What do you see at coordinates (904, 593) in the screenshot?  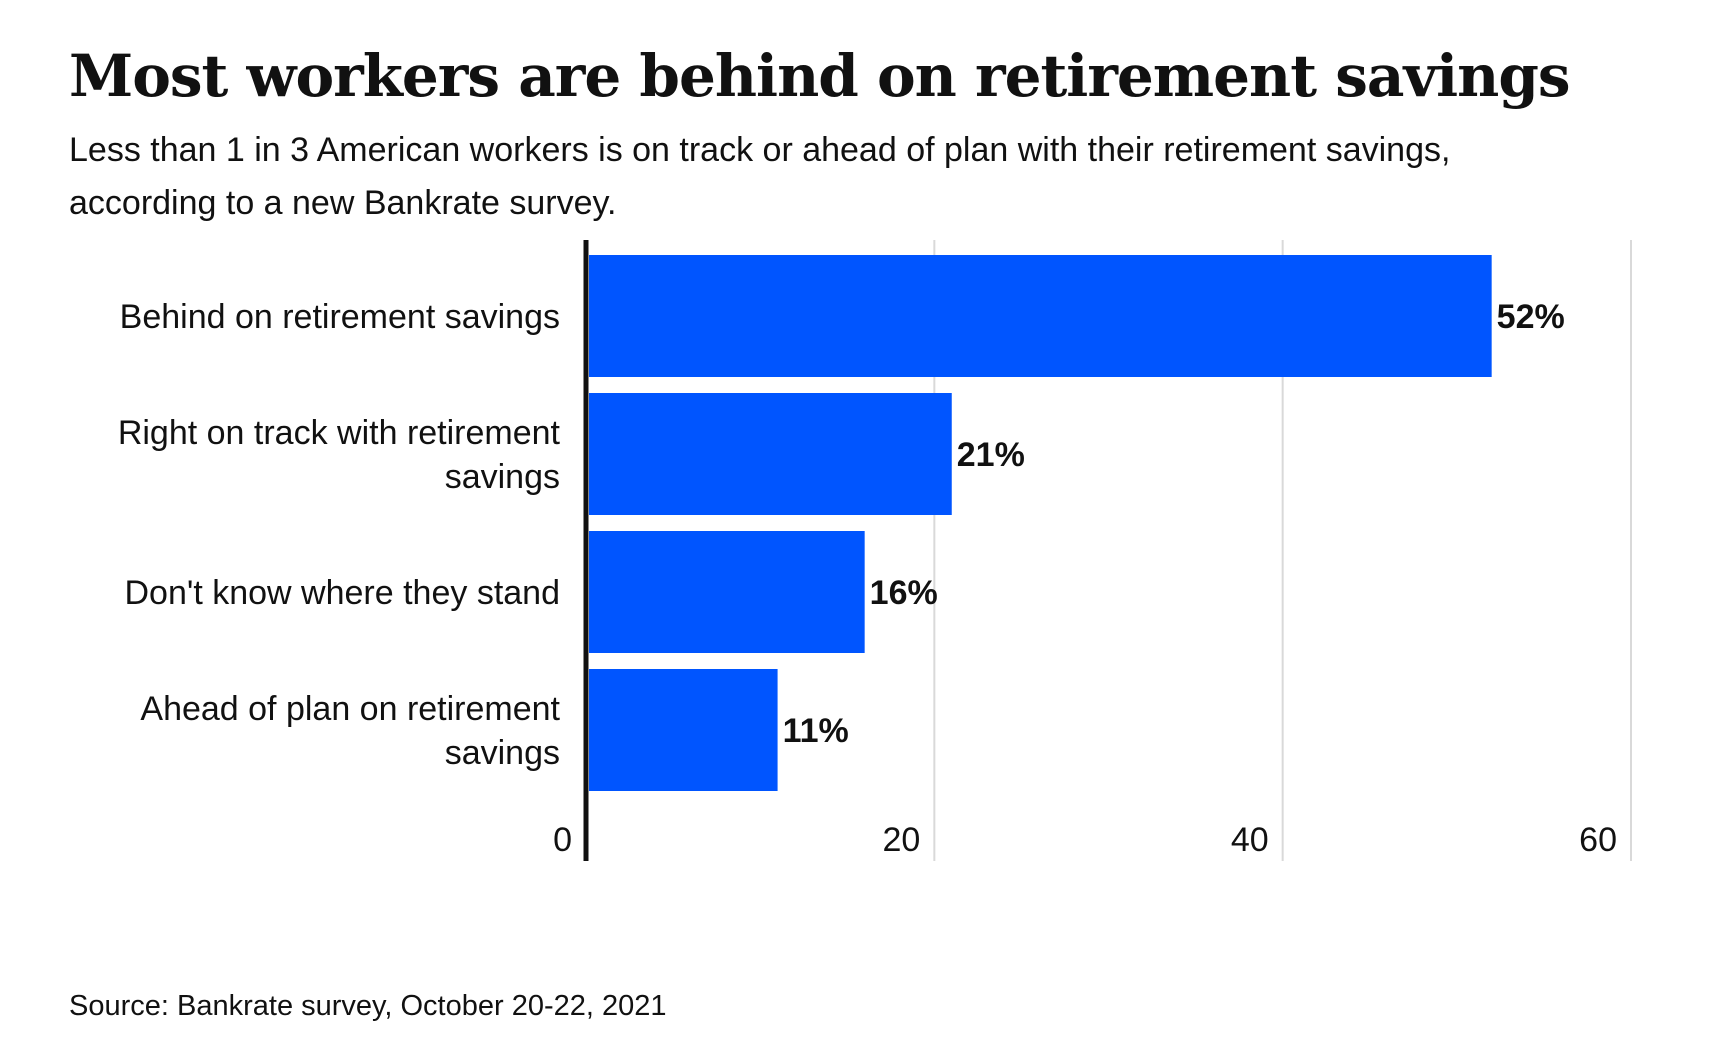 I see `data-label: 16%` at bounding box center [904, 593].